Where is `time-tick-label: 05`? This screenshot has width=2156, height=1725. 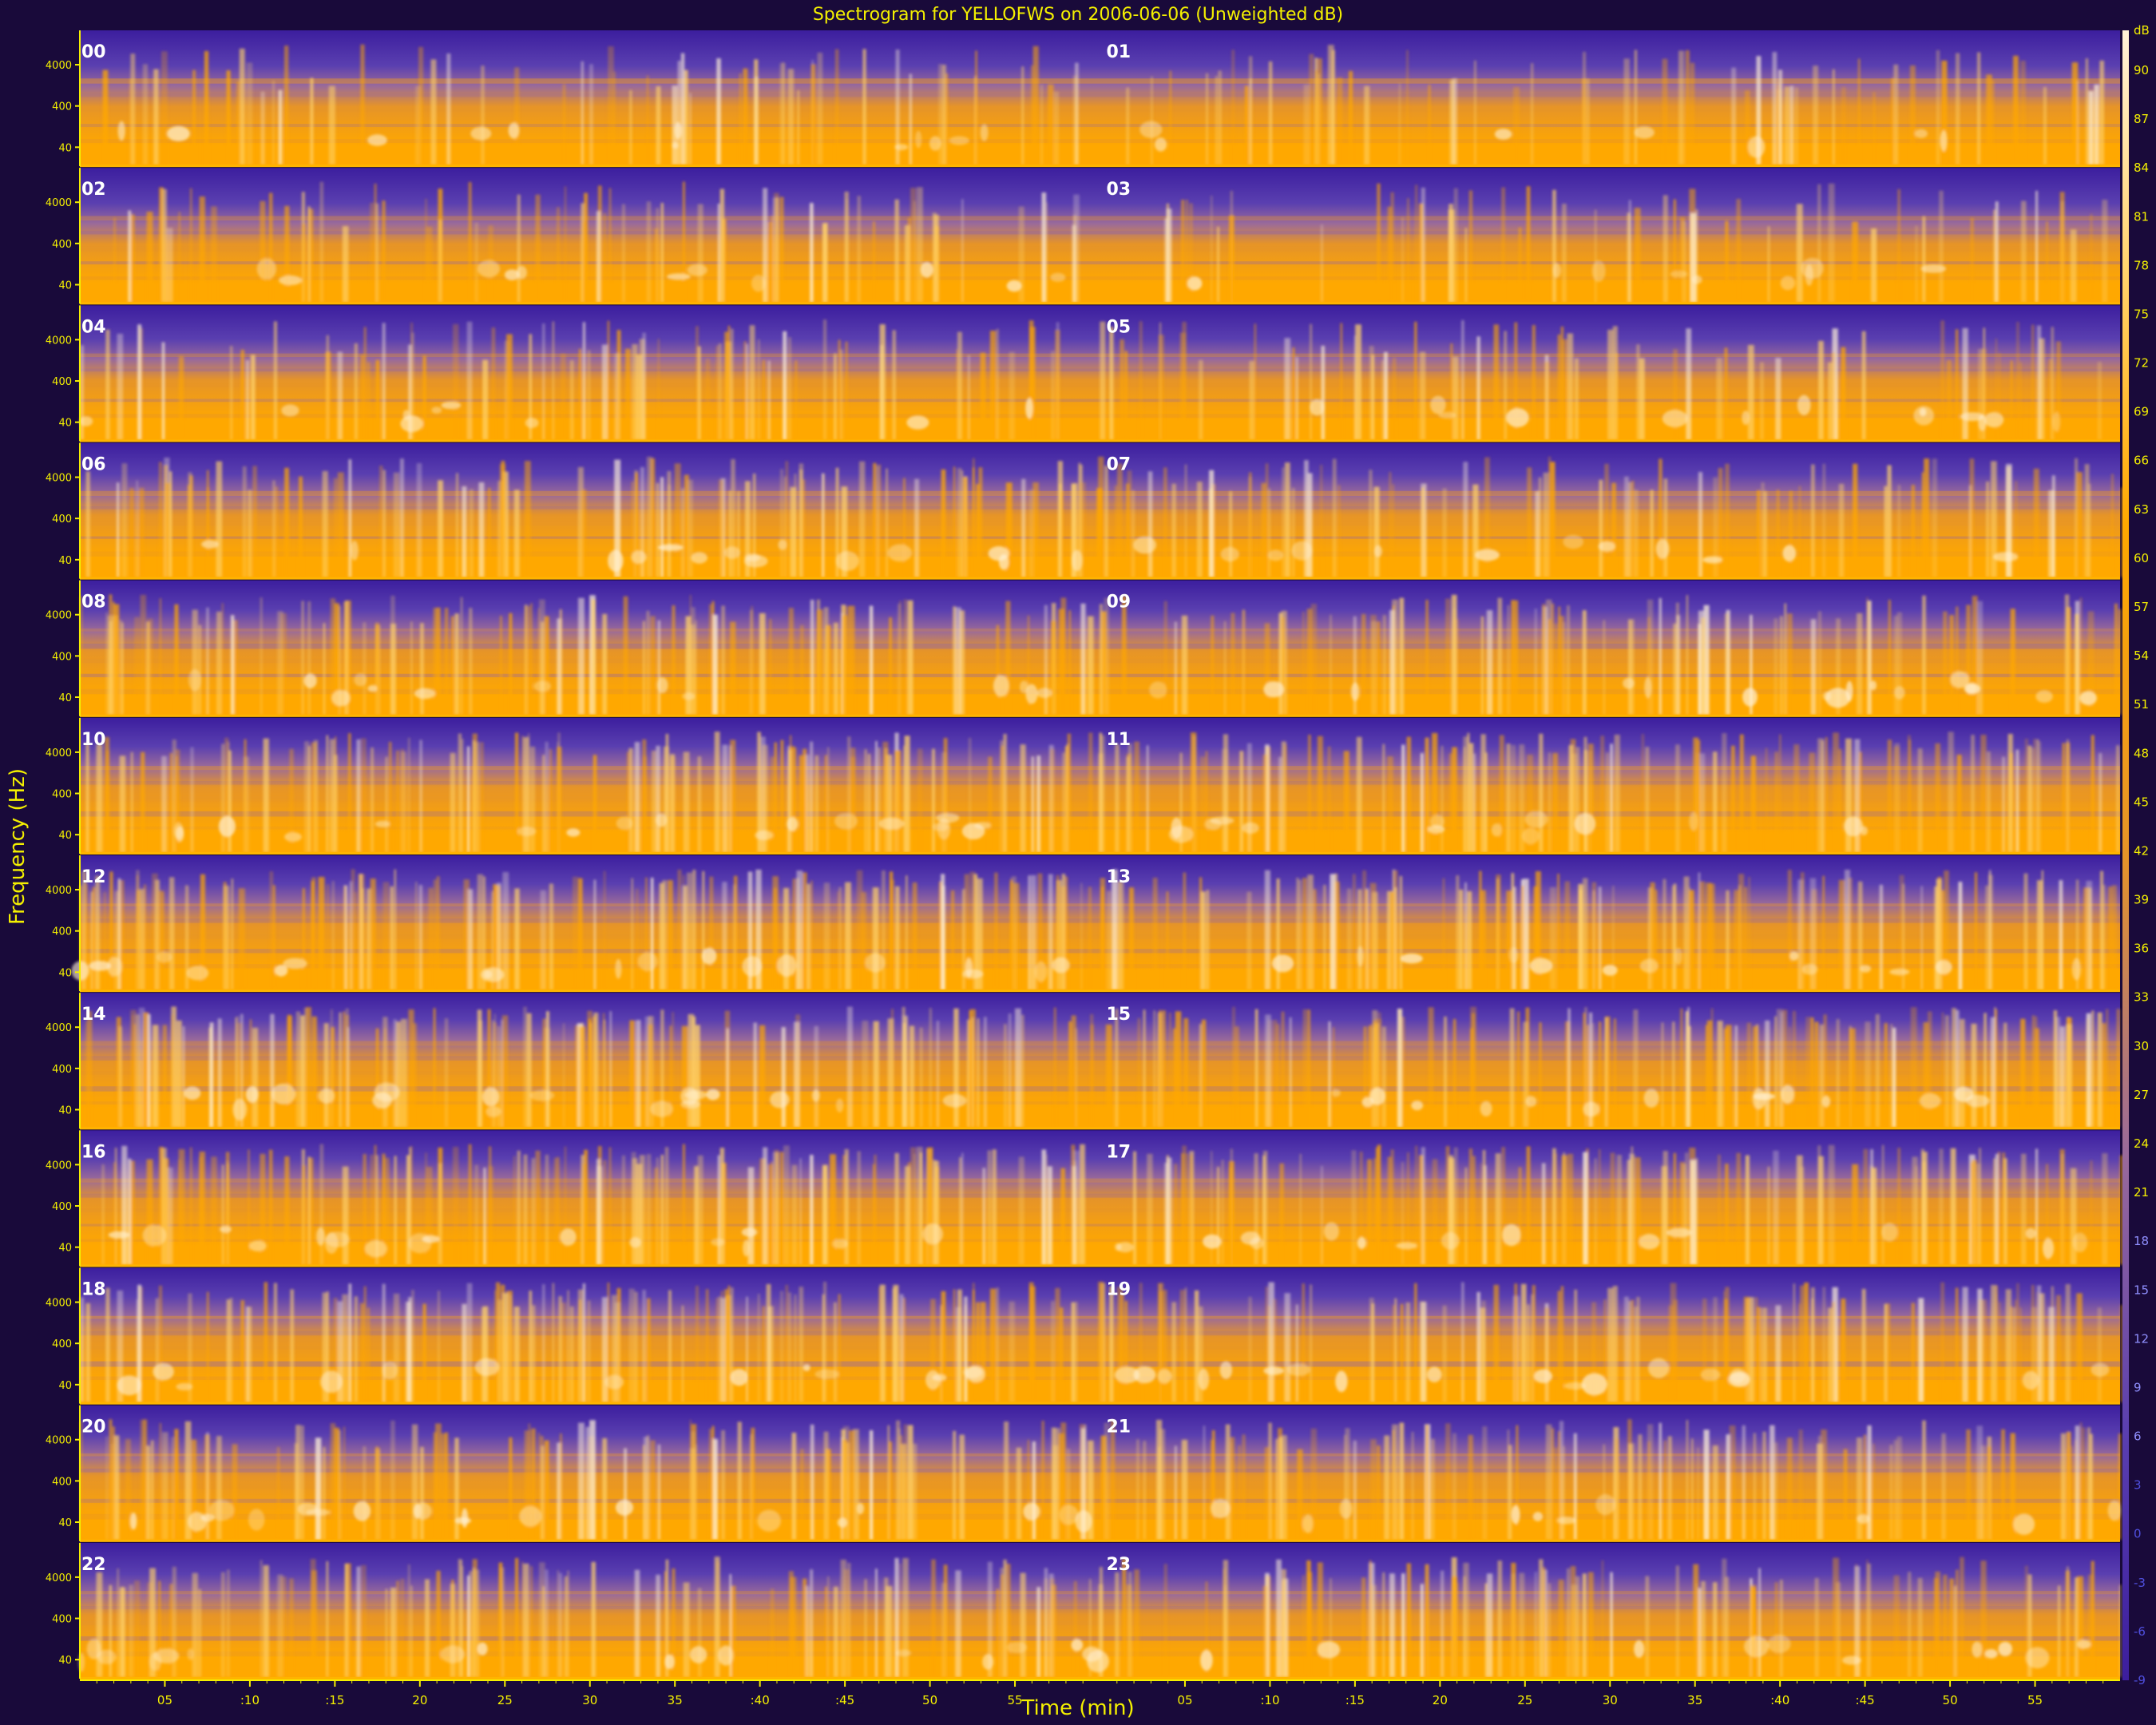 time-tick-label: 05 is located at coordinates (1184, 1700).